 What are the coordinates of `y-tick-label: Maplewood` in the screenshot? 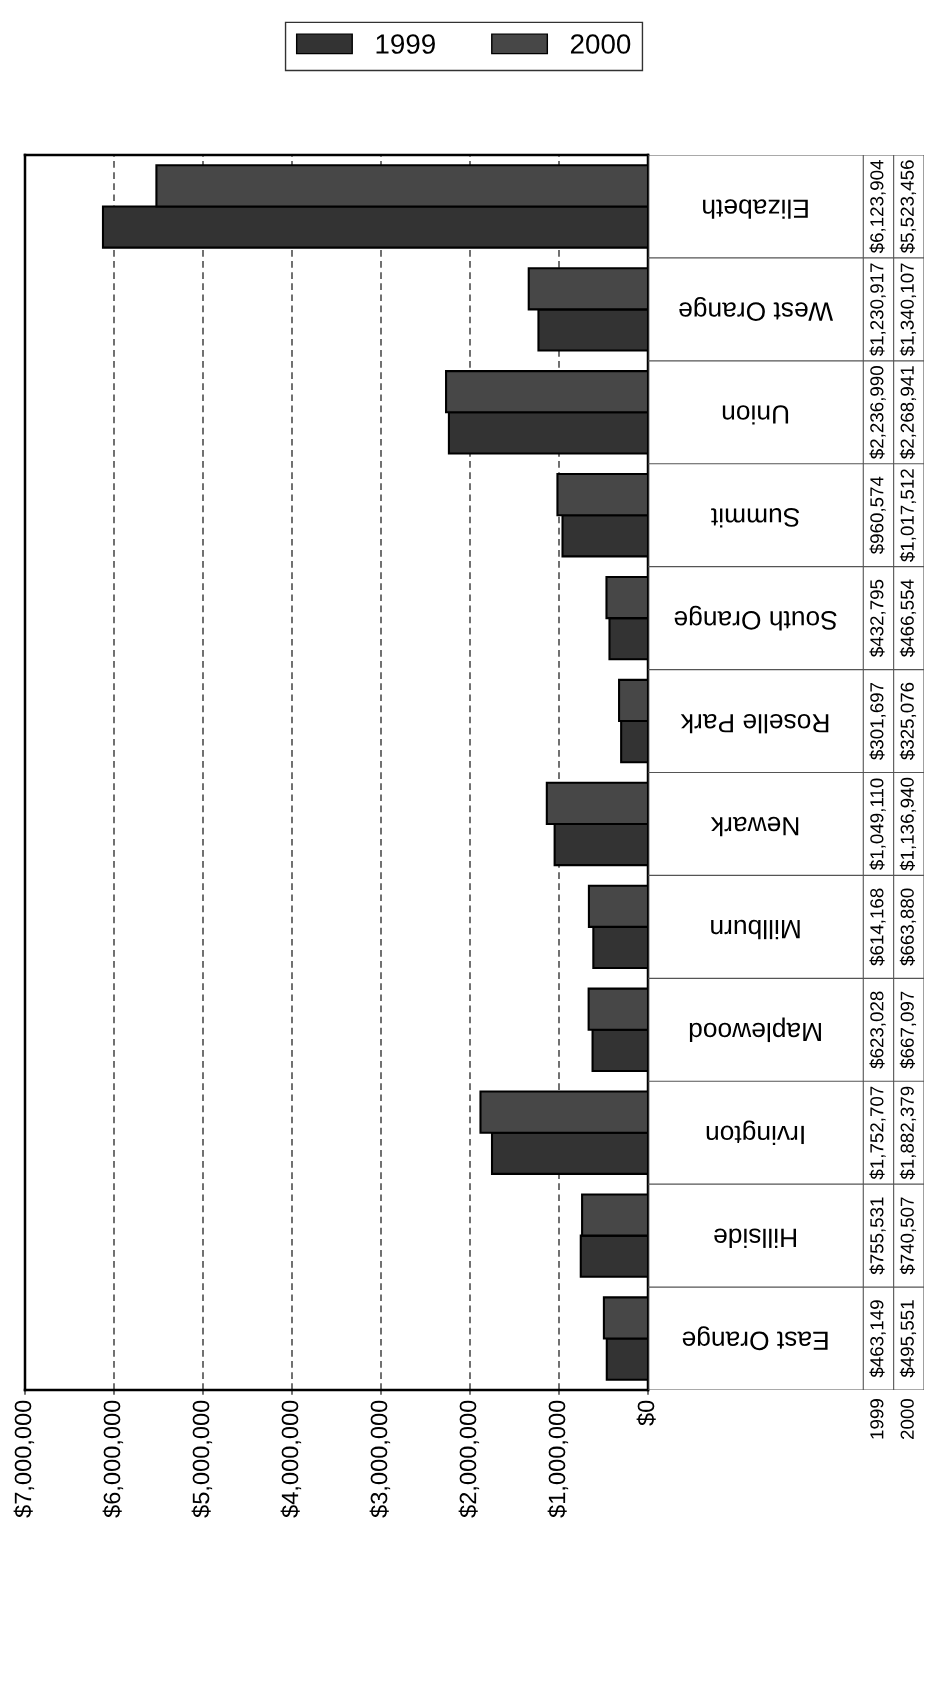 It's located at (755, 1030).